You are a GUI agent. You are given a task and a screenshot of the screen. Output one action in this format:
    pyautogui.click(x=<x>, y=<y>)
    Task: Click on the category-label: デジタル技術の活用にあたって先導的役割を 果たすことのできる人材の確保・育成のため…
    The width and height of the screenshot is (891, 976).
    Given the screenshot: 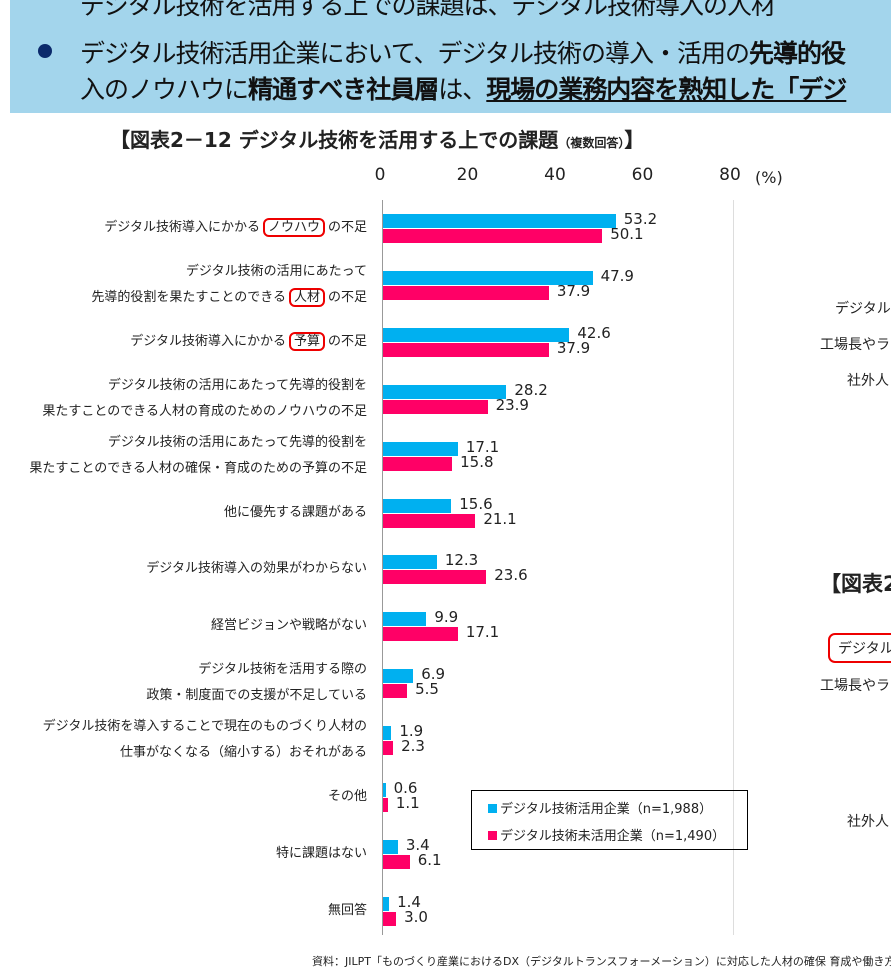 What is the action you would take?
    pyautogui.click(x=198, y=456)
    